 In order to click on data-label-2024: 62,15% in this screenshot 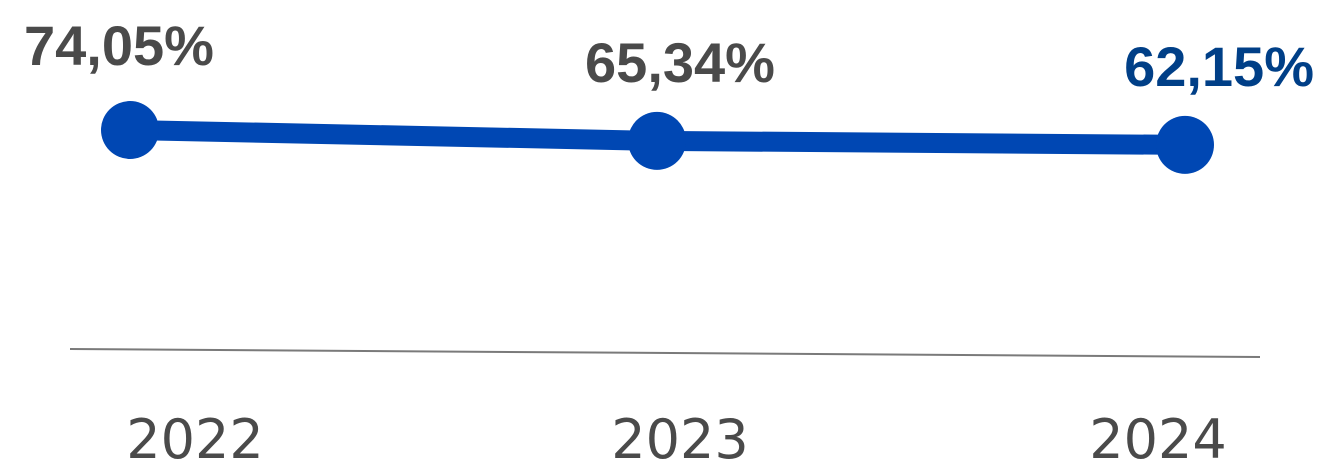, I will do `click(1219, 66)`.